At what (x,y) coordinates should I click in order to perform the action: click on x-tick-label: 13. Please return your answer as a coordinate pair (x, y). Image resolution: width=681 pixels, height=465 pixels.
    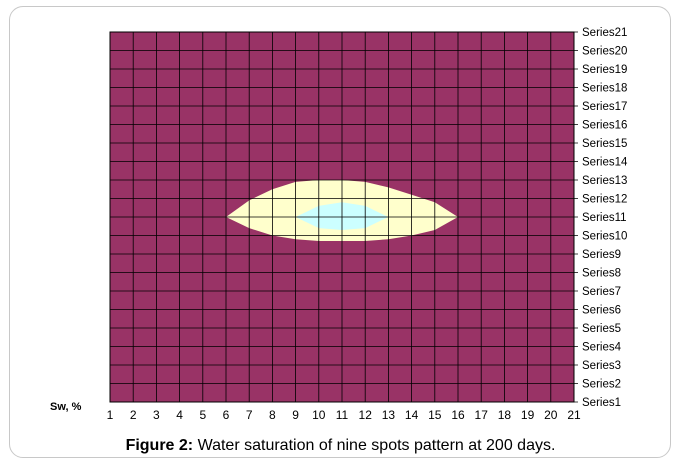
    Looking at the image, I should click on (389, 415).